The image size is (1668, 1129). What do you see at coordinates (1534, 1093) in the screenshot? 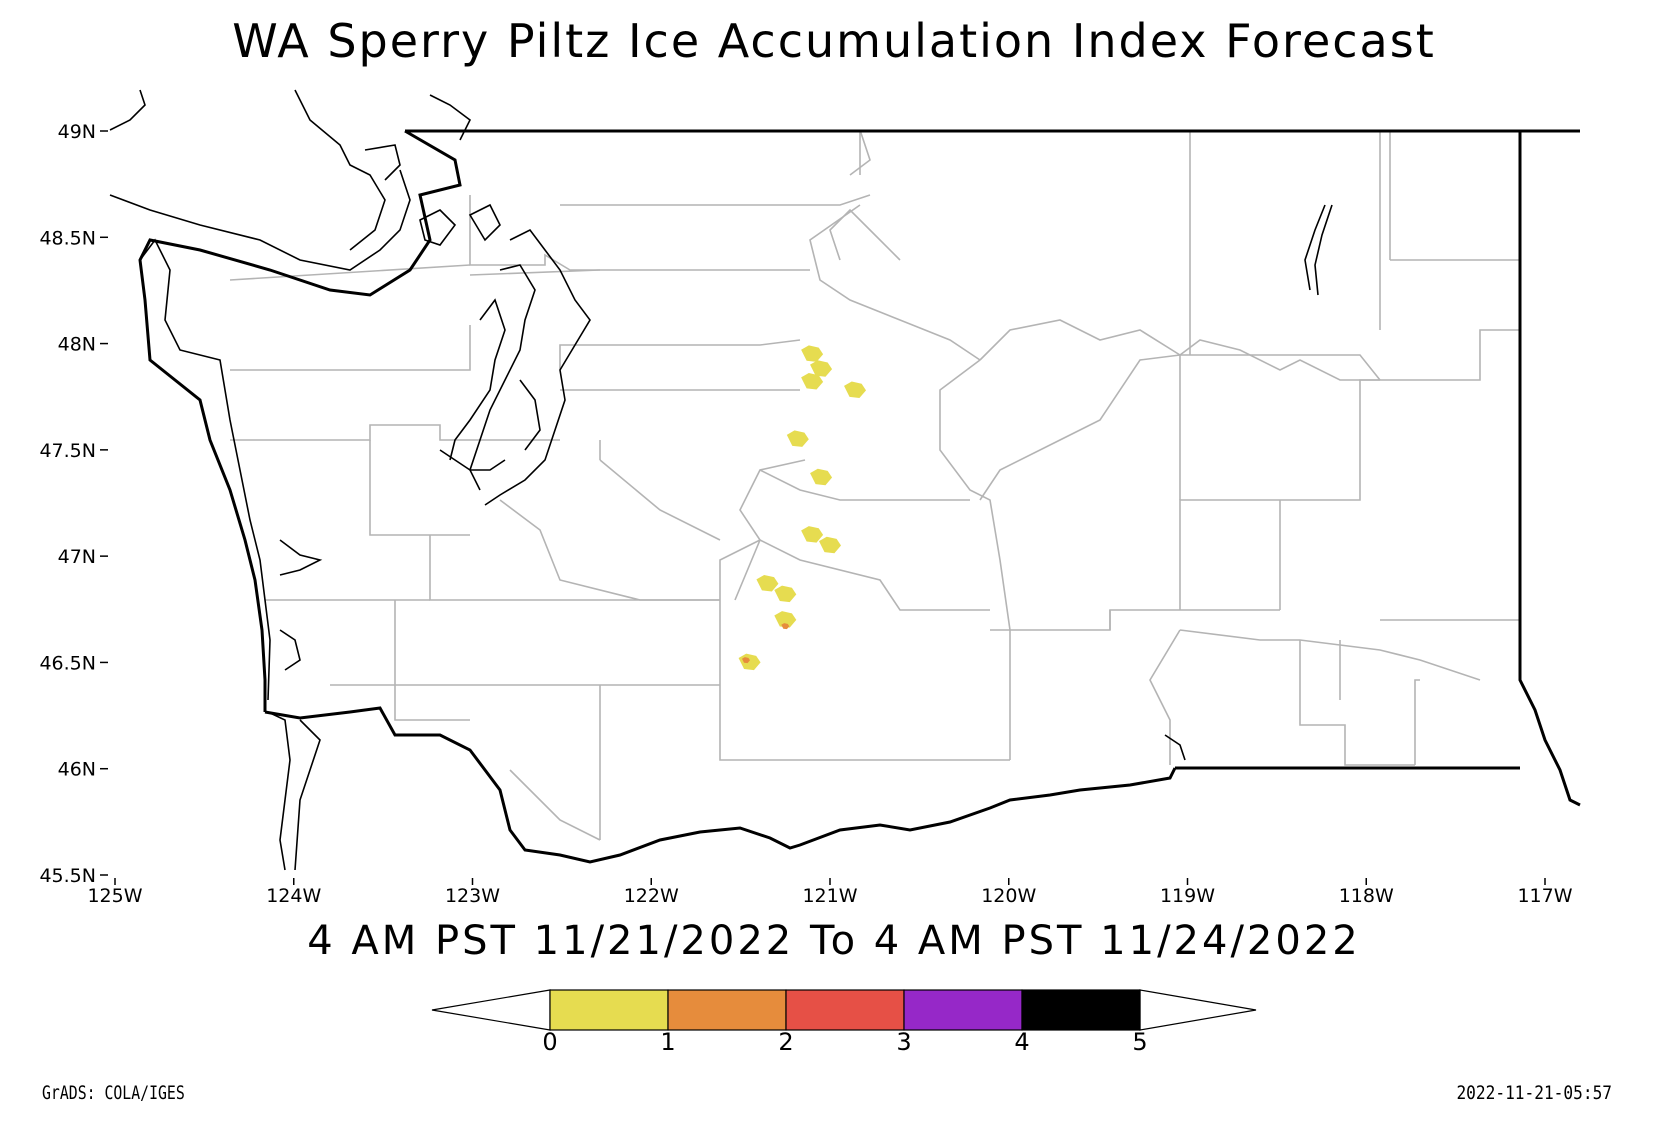
I see `timestamp: 2022-11-21-05:57` at bounding box center [1534, 1093].